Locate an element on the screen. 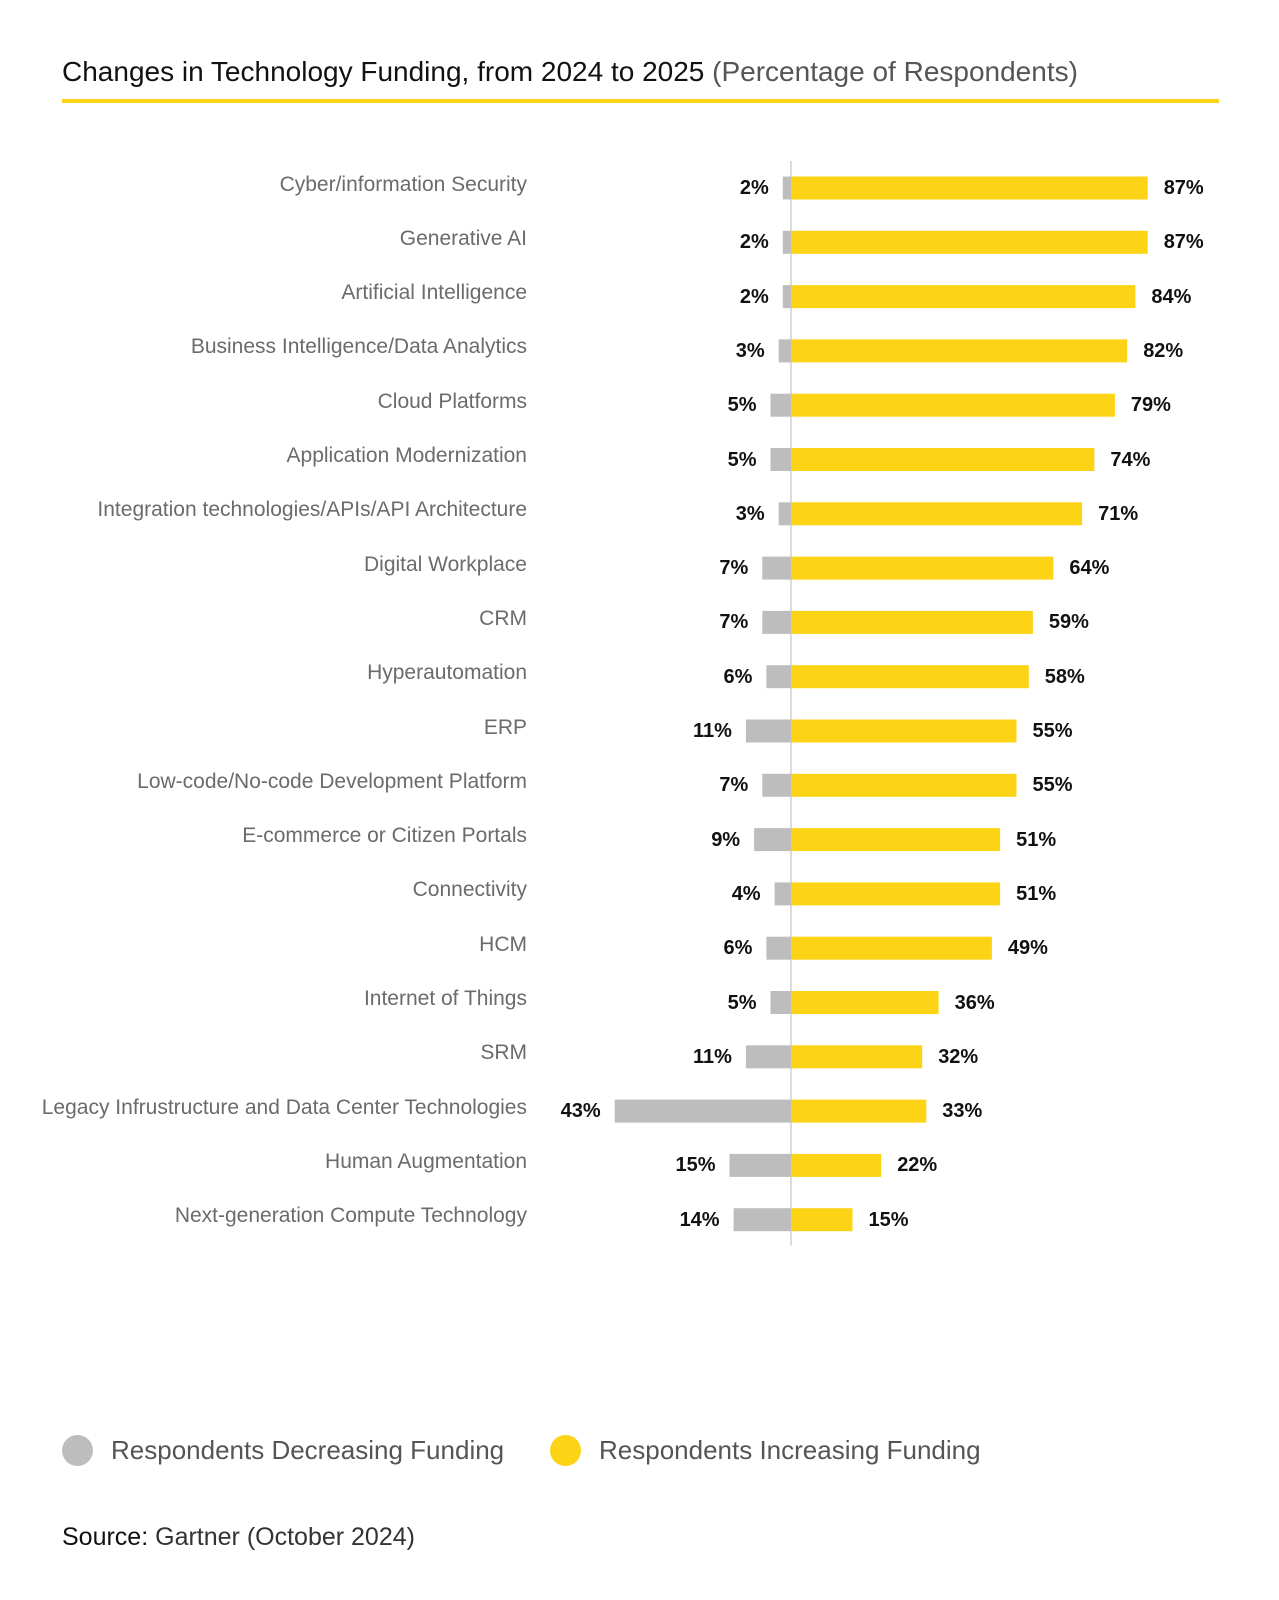 This screenshot has height=1600, width=1279. category-label: Human Augmentation is located at coordinates (426, 1161).